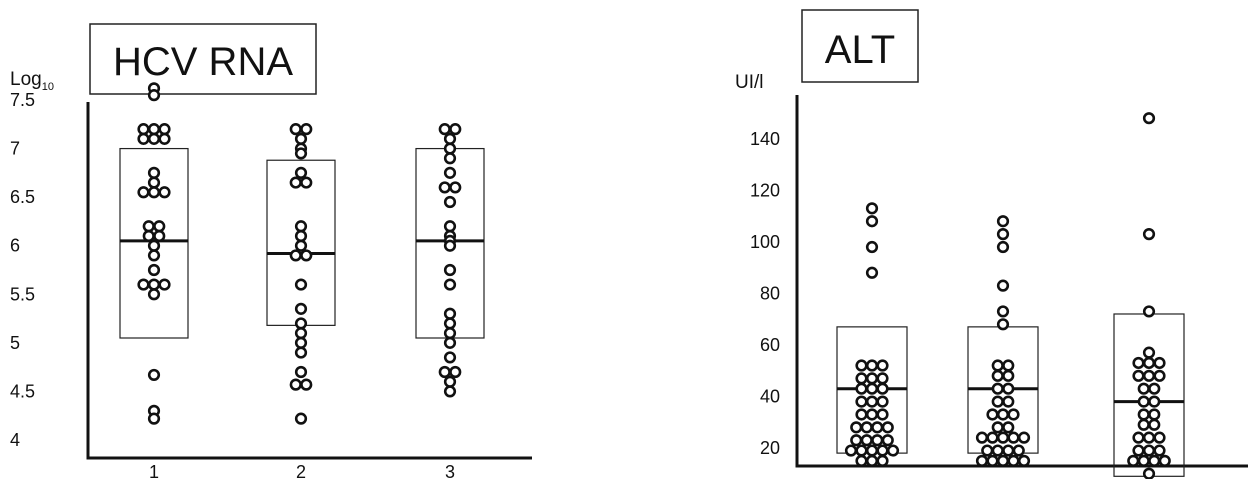  Describe the element at coordinates (203, 62) in the screenshot. I see `chart-title: HCV RNA` at that location.